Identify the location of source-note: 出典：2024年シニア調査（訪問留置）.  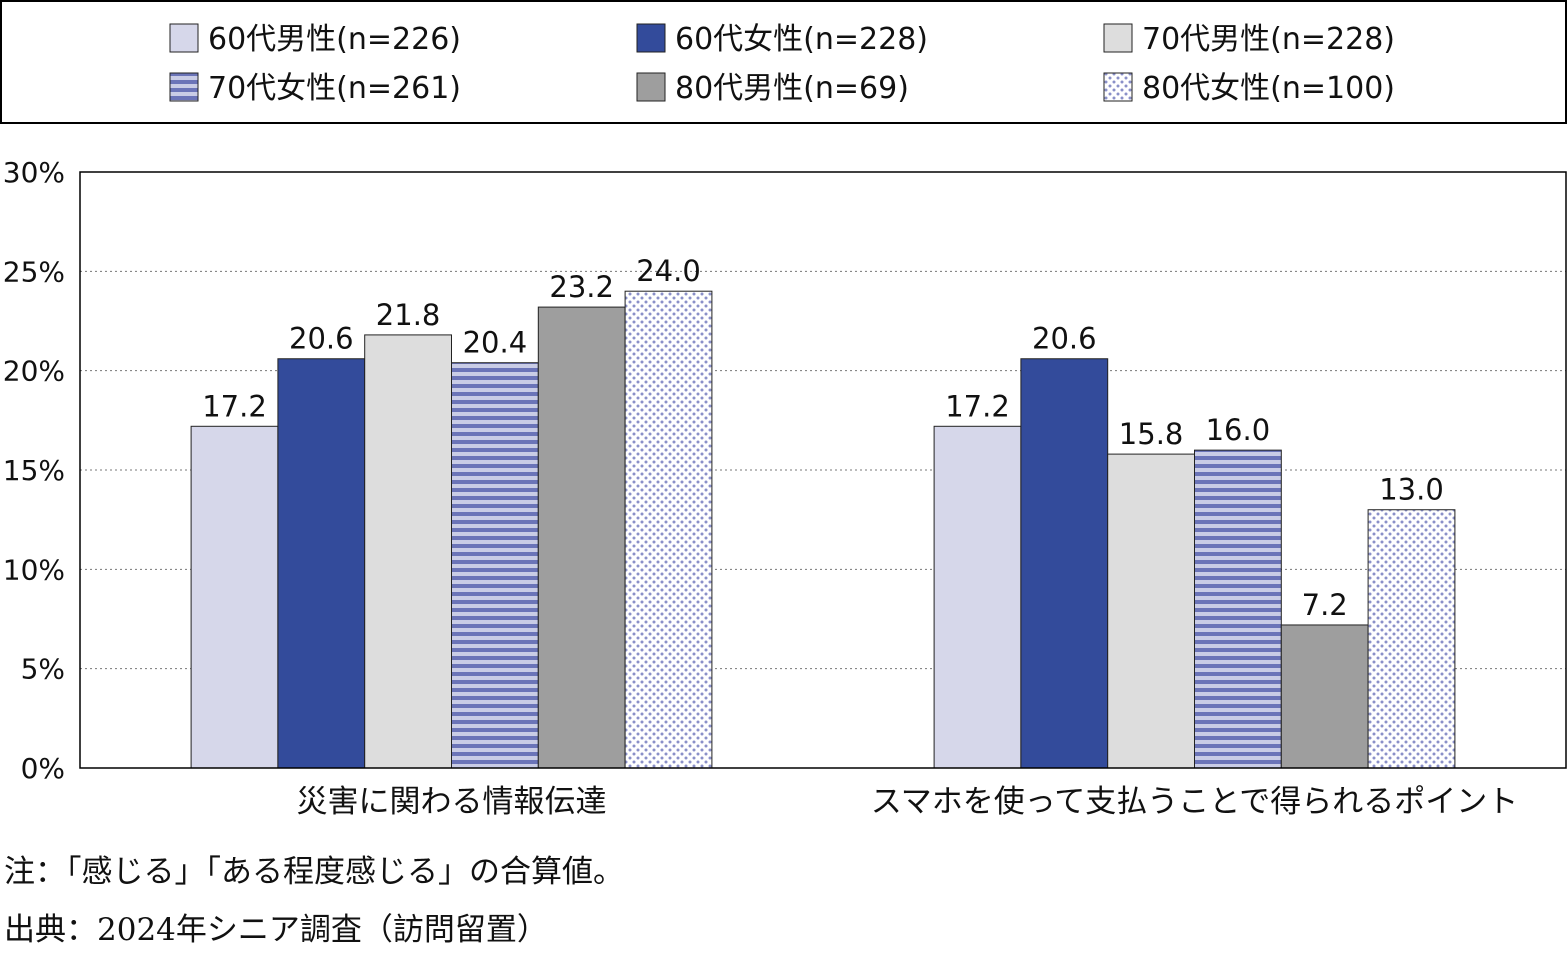
(276, 930).